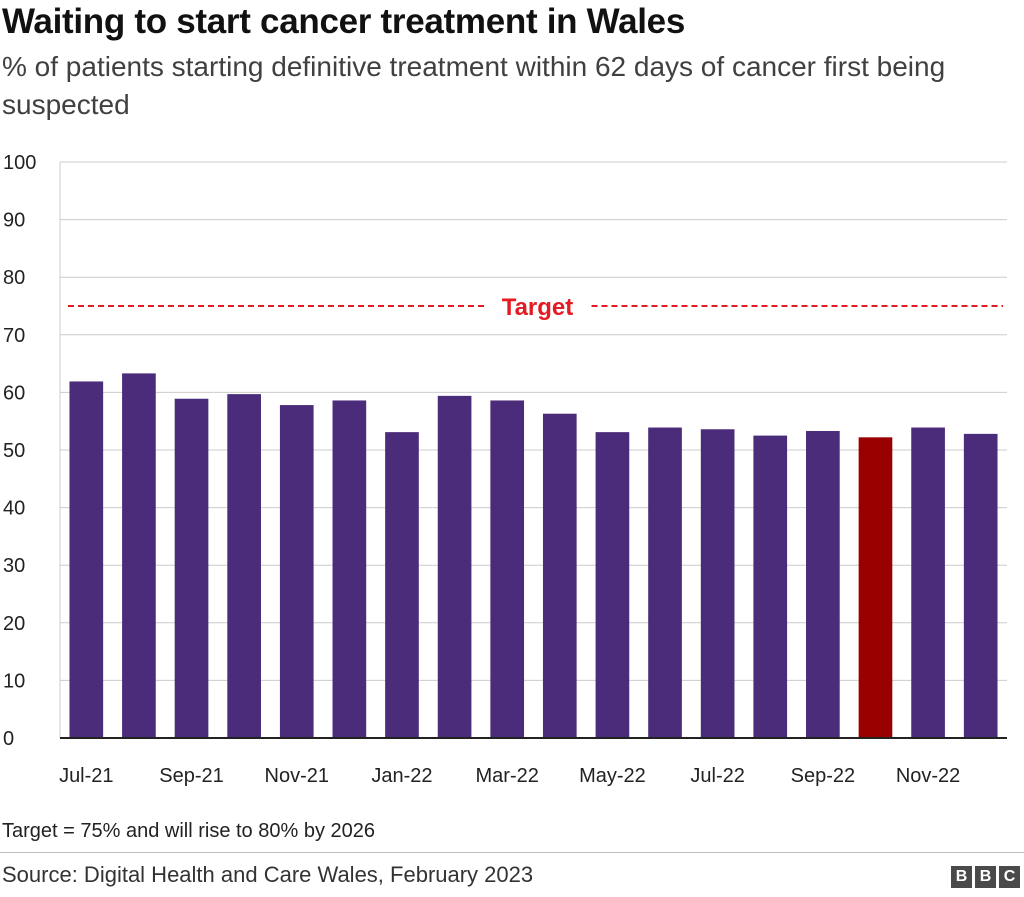  What do you see at coordinates (14, 624) in the screenshot?
I see `y-tick-label: 20` at bounding box center [14, 624].